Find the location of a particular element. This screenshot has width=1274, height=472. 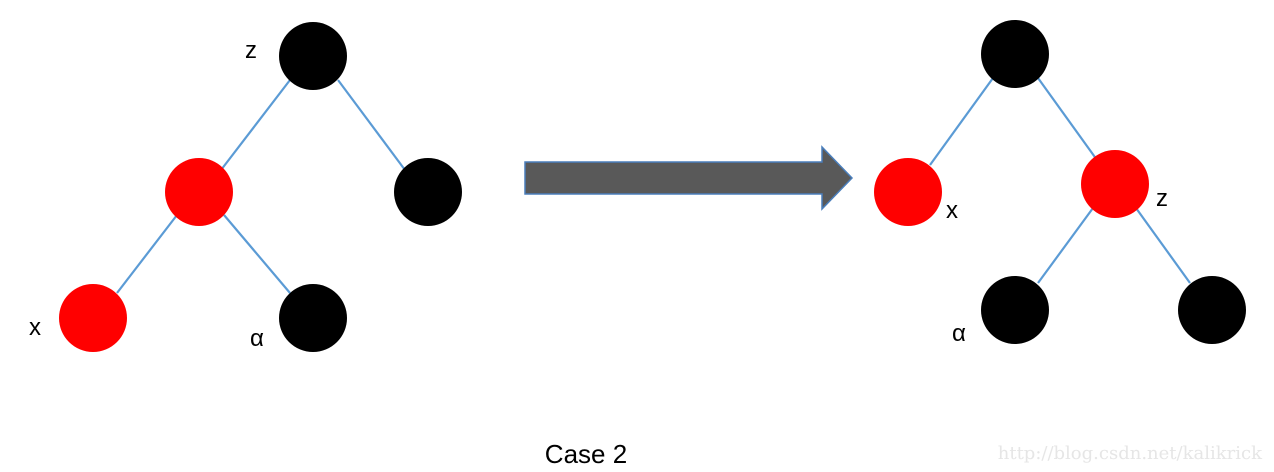

right-node-root is located at coordinates (1015, 54).